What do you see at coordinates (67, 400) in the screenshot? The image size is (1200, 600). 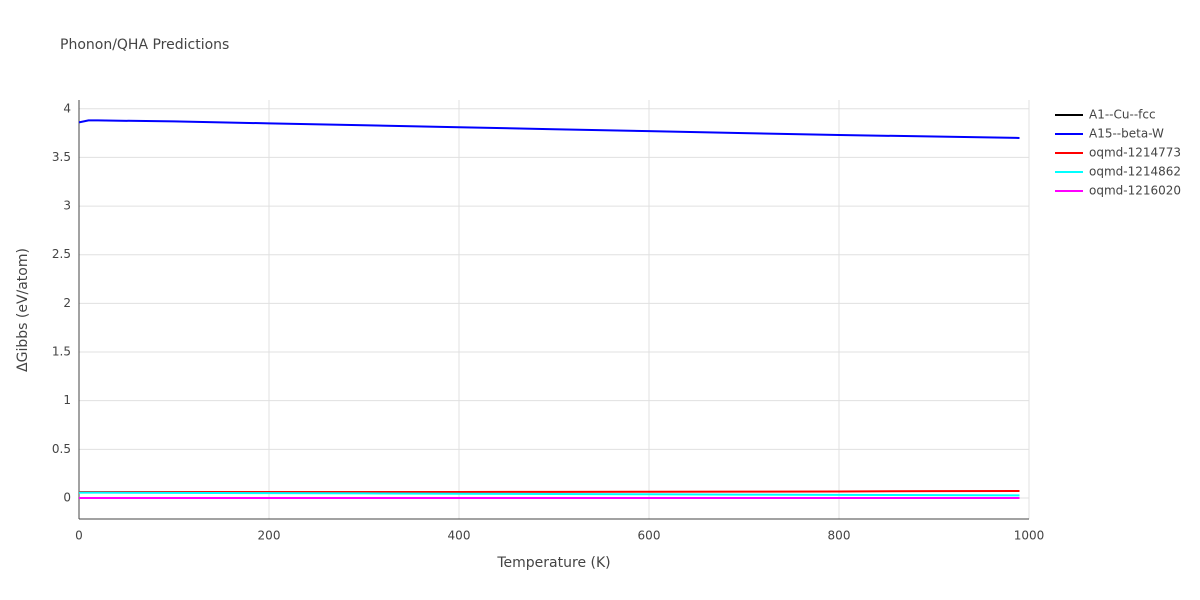 I see `y-tick-label: 1` at bounding box center [67, 400].